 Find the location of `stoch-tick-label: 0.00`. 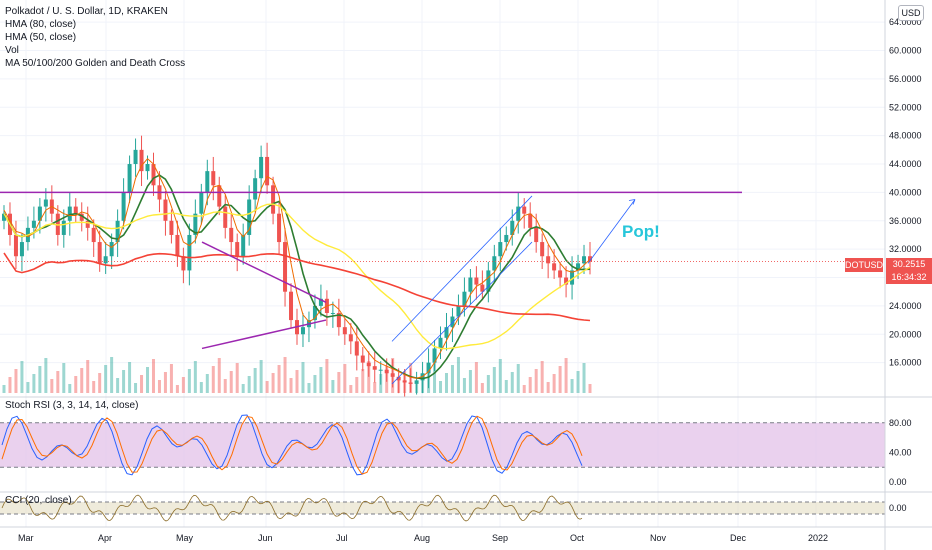

stoch-tick-label: 0.00 is located at coordinates (898, 482).